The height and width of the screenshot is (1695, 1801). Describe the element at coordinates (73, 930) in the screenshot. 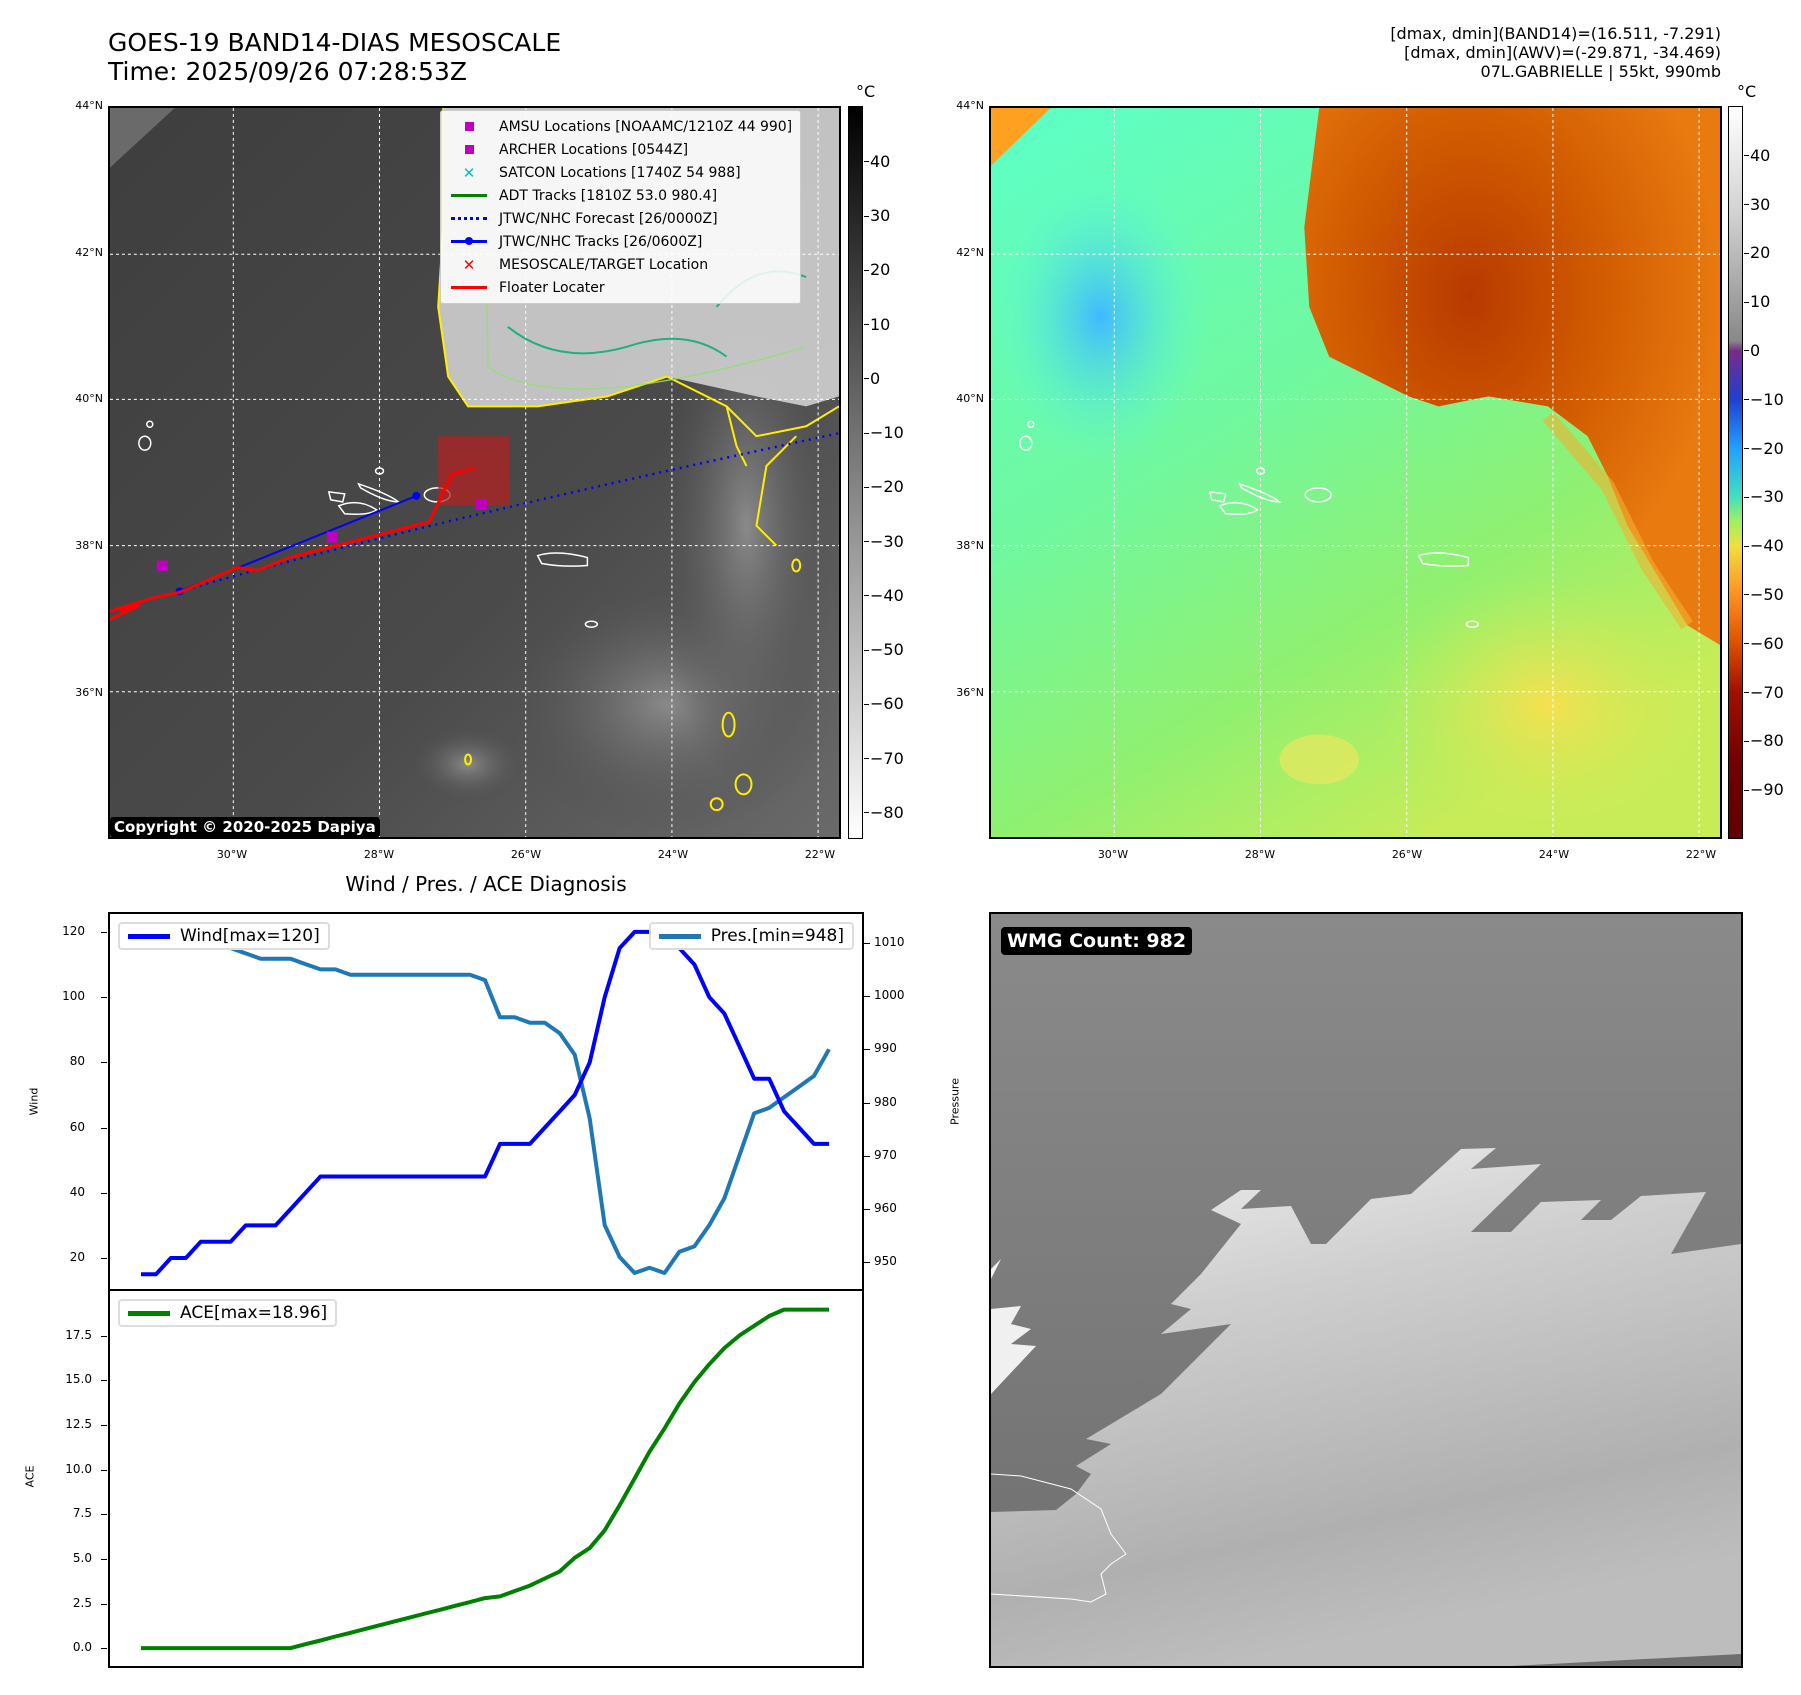

I see `y-tick-label: 120` at that location.